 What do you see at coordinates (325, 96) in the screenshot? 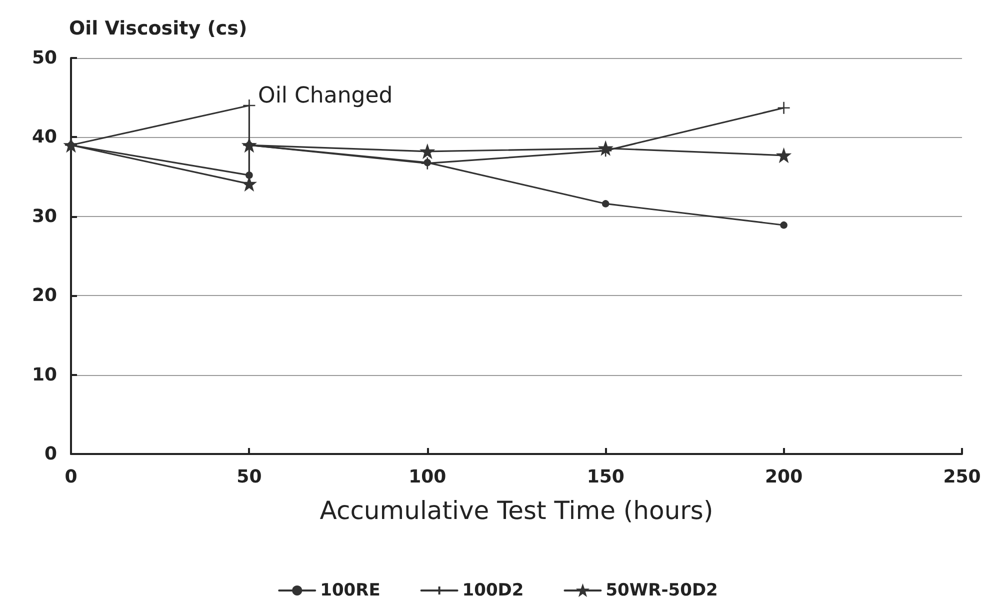
I see `annotation: Oil Changed` at bounding box center [325, 96].